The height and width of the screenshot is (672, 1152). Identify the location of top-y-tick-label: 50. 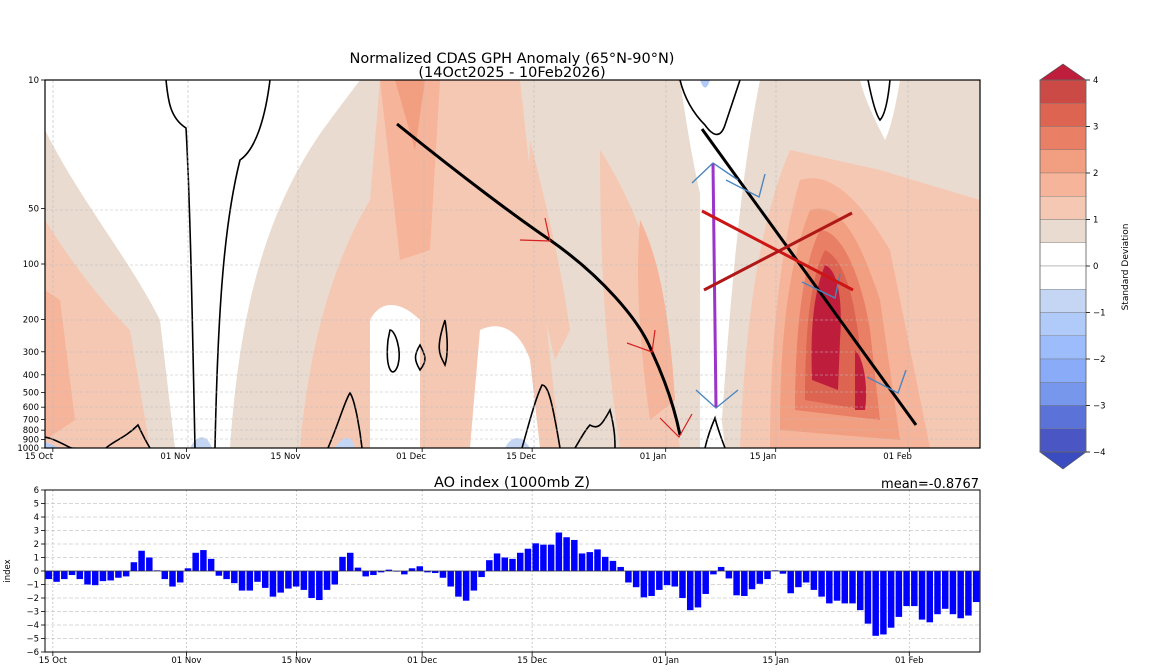
(33, 210).